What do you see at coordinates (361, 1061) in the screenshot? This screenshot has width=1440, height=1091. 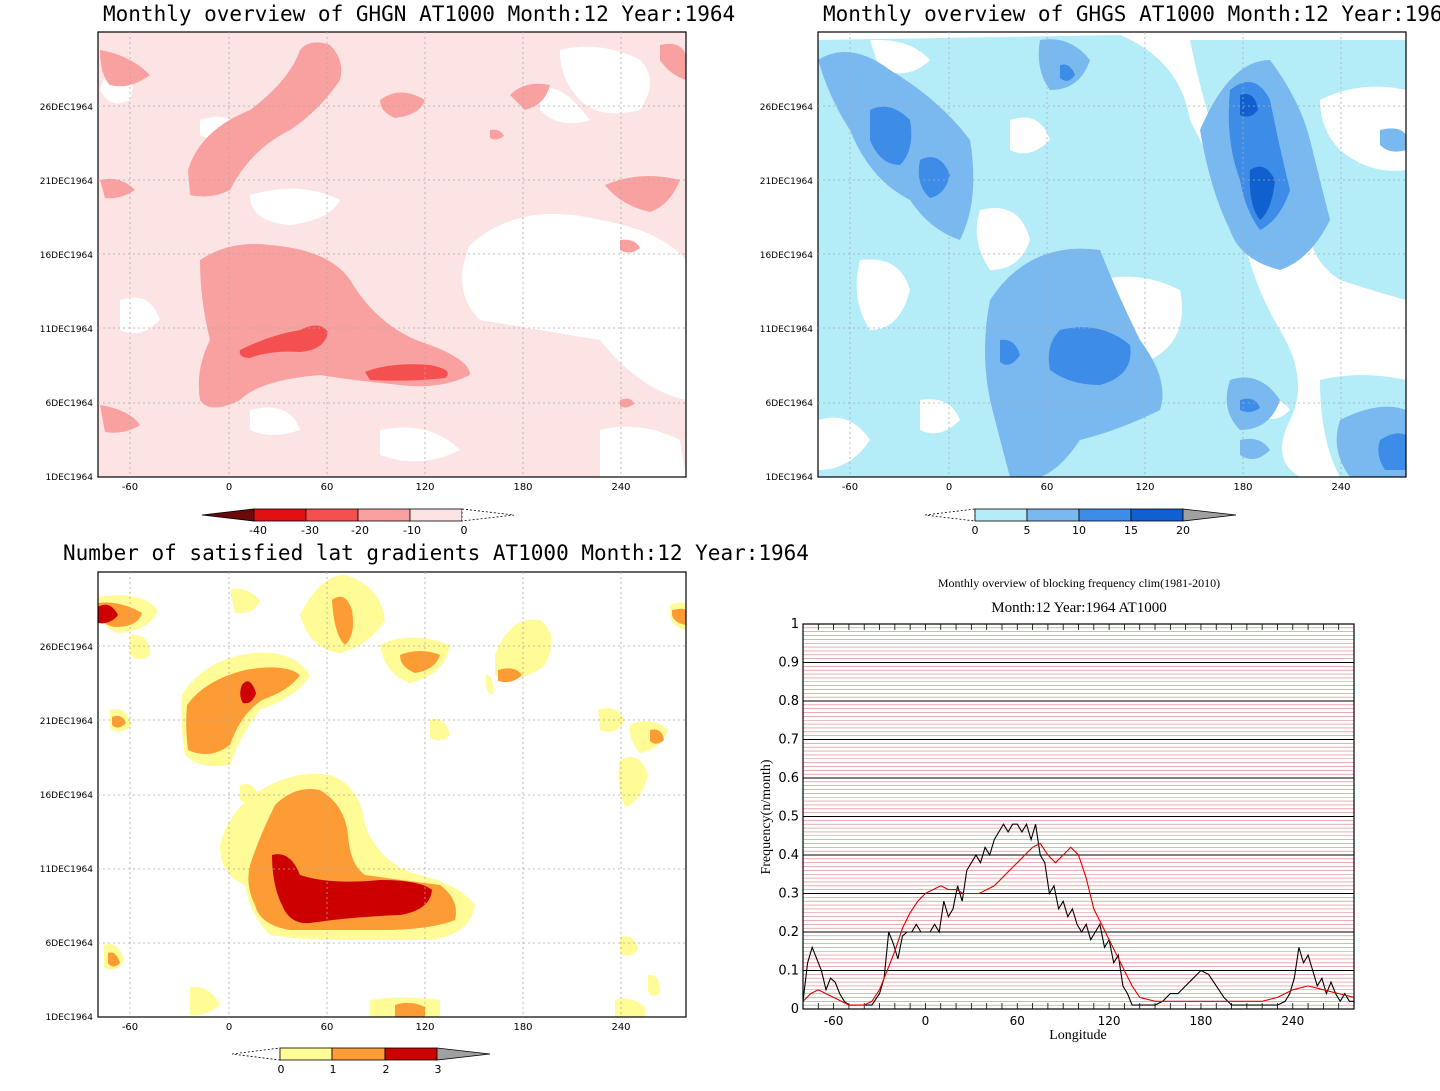 I see `gradients-colorbar: 0 1 2 3` at bounding box center [361, 1061].